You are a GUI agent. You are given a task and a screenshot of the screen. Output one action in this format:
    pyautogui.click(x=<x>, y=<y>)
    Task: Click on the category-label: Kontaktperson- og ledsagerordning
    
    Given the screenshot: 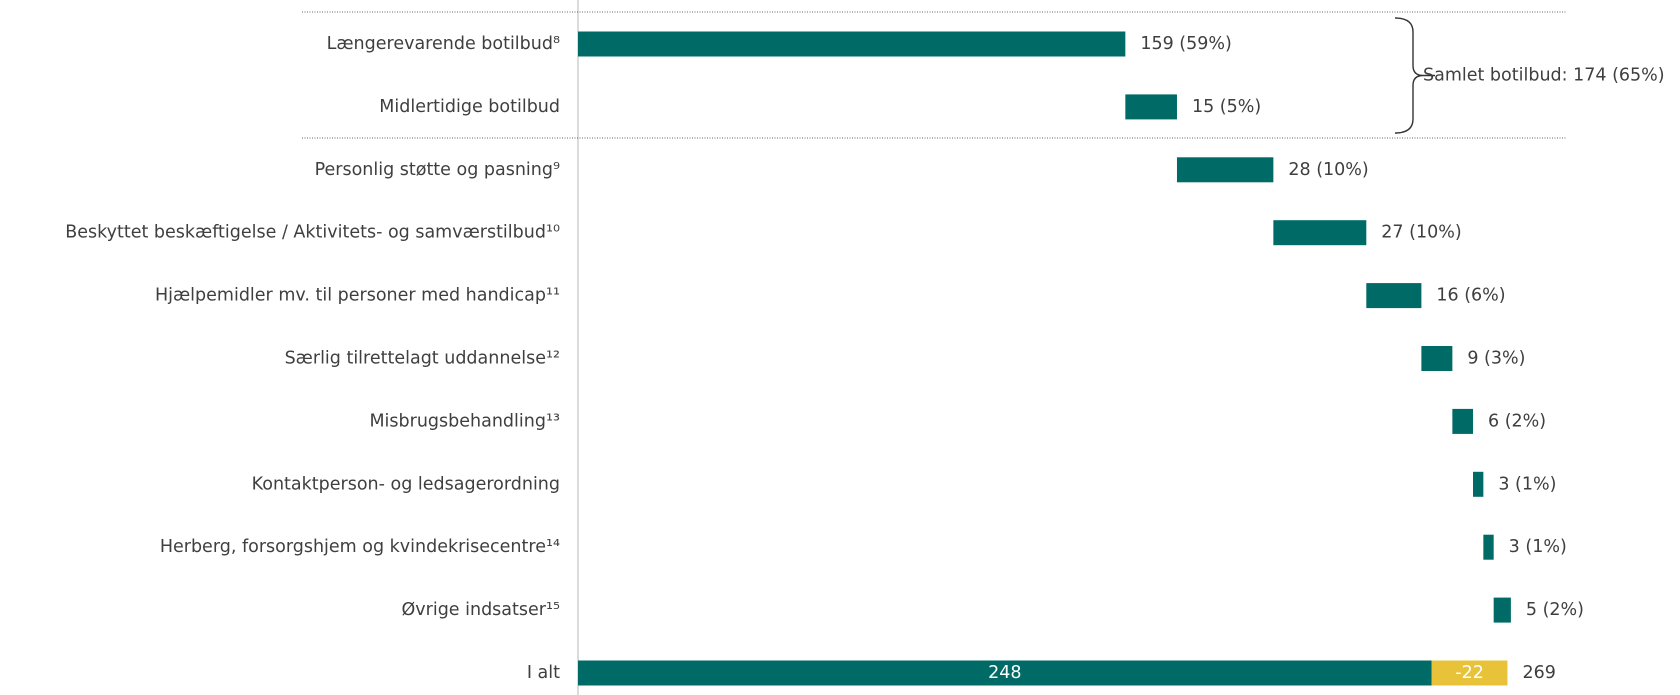 What is the action you would take?
    pyautogui.click(x=406, y=484)
    